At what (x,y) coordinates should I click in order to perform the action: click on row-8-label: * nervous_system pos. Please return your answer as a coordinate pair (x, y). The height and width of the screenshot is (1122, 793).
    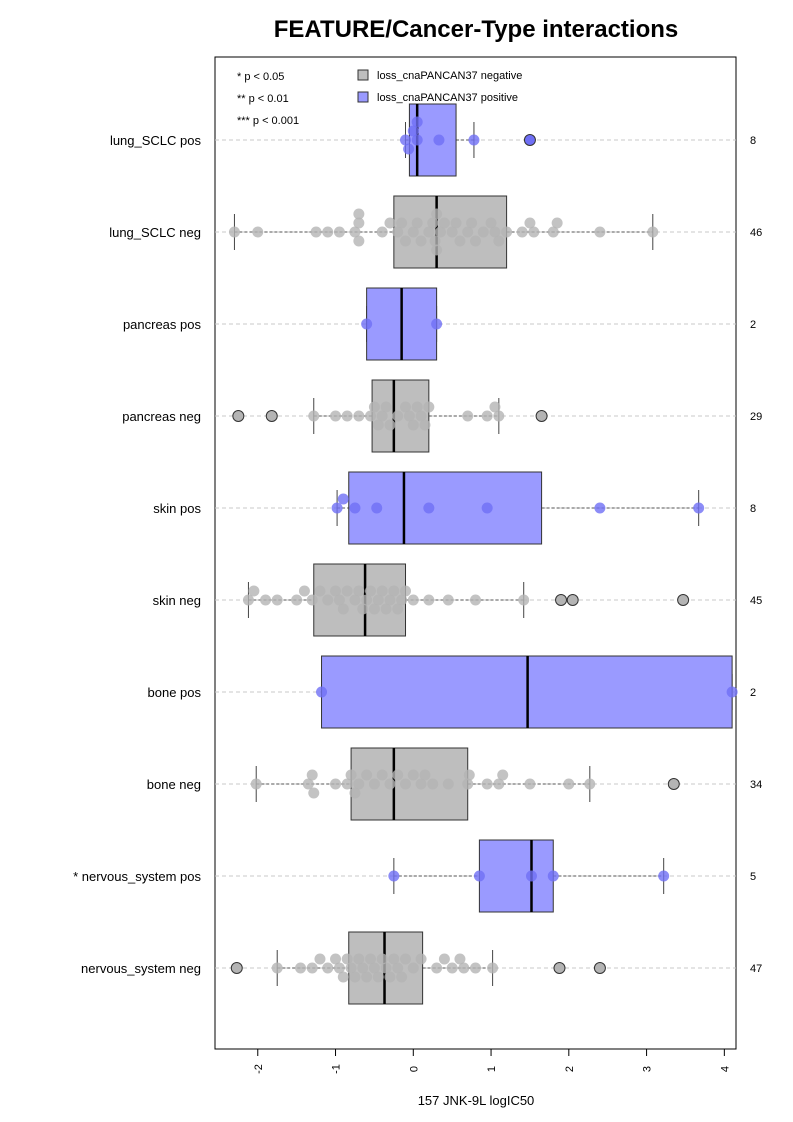
    Looking at the image, I should click on (137, 876).